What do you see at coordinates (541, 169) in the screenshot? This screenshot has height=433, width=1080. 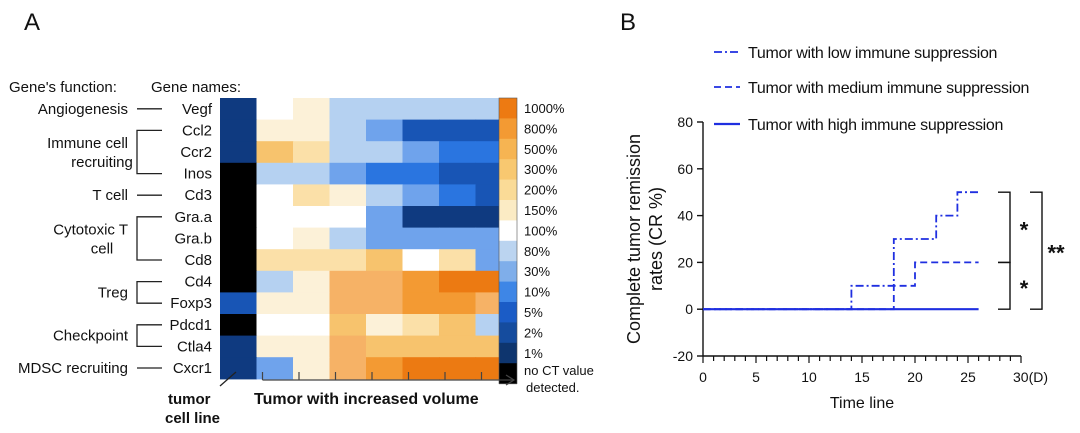 I see `legend-label: 300%` at bounding box center [541, 169].